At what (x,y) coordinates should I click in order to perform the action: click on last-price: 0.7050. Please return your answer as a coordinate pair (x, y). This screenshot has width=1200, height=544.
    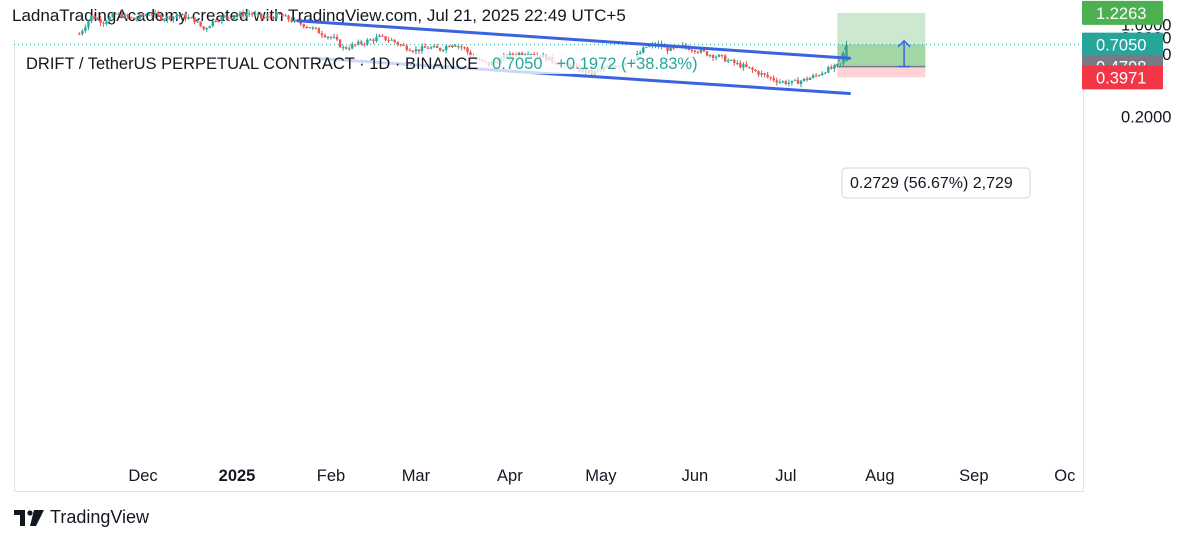
    Looking at the image, I should click on (517, 64).